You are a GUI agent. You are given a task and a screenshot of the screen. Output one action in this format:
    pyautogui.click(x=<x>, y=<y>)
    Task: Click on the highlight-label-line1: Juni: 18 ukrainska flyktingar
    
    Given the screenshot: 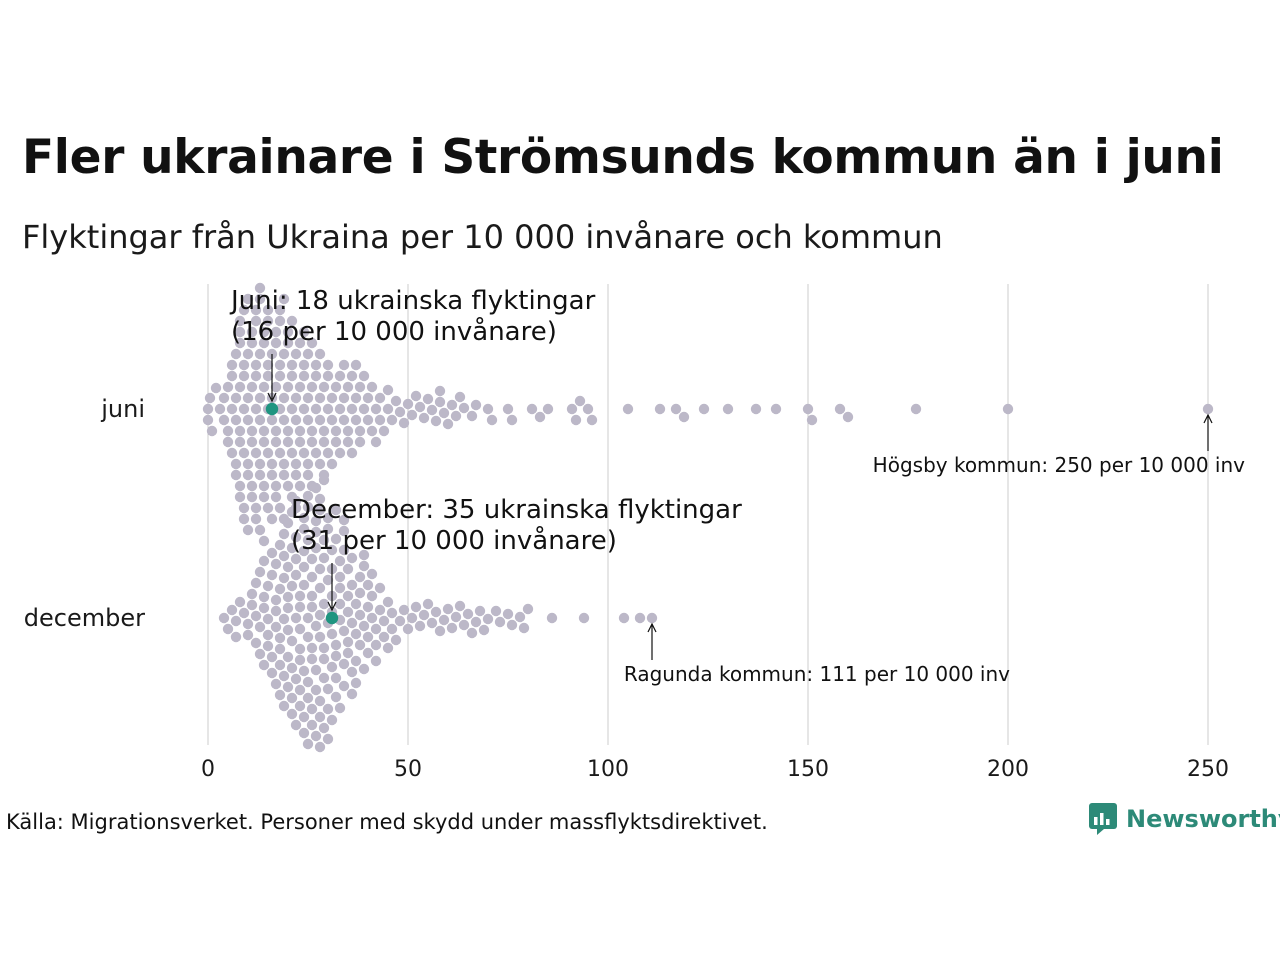 What is the action you would take?
    pyautogui.click(x=412, y=301)
    